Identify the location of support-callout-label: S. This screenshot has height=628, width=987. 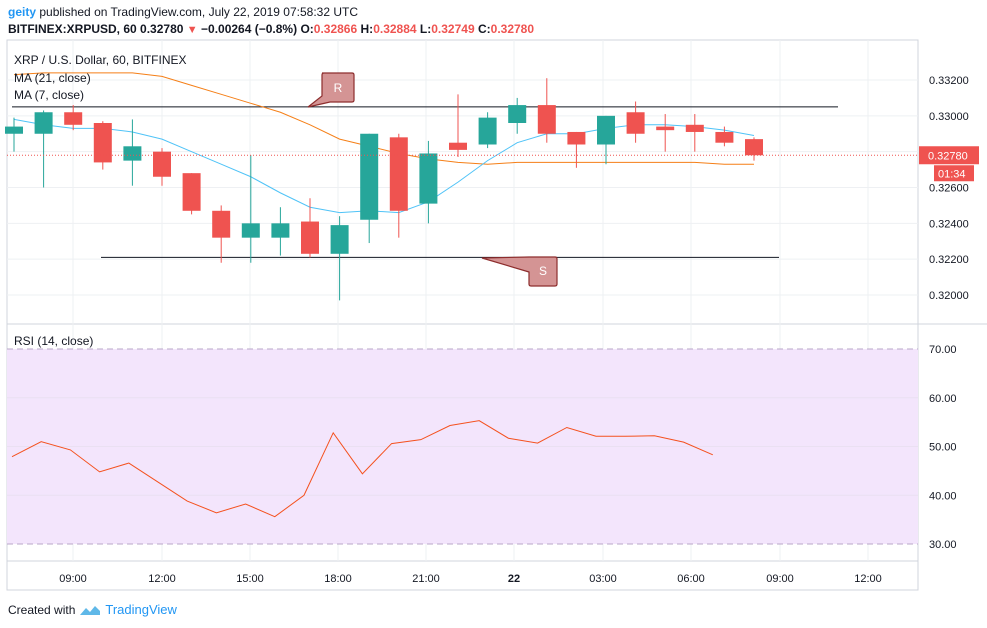
(543, 271).